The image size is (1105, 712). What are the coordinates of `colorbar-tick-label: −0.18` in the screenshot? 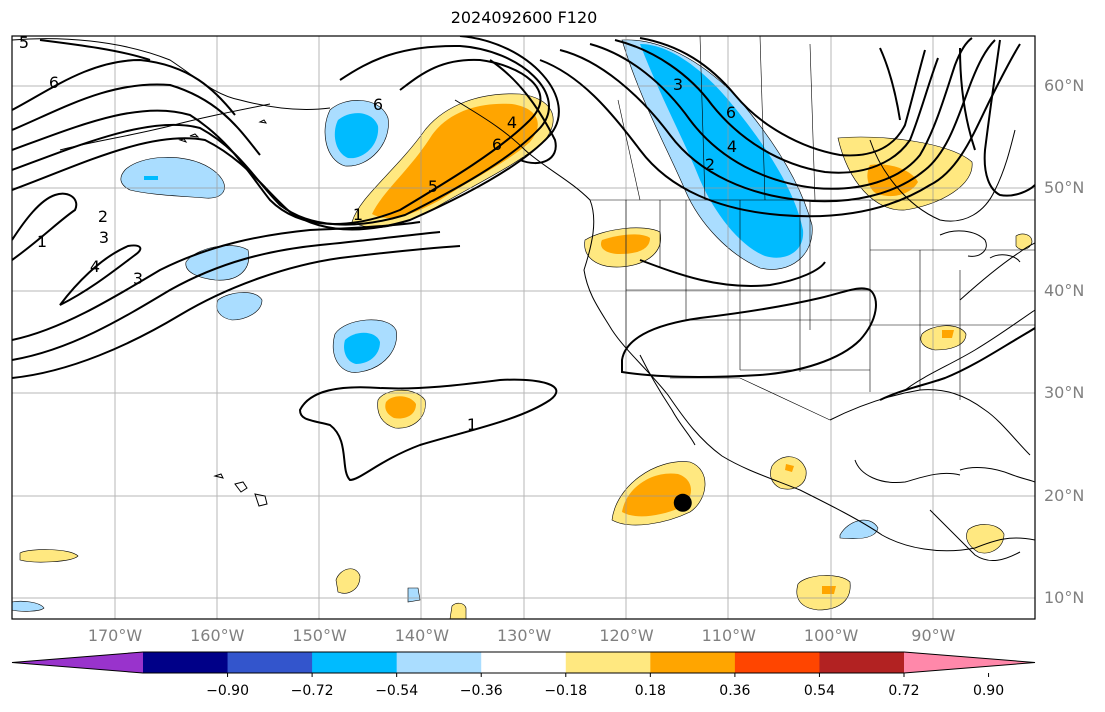 It's located at (566, 691).